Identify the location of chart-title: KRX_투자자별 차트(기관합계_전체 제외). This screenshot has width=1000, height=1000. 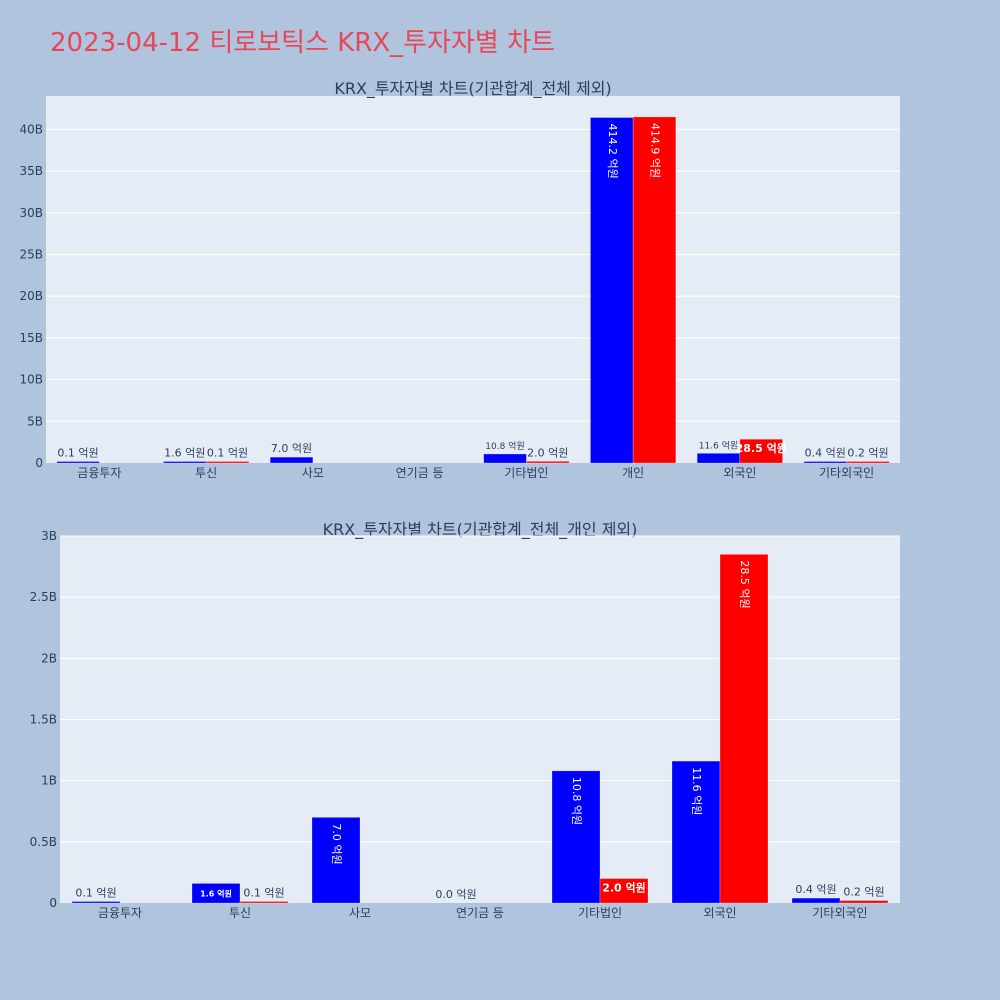
(472, 89).